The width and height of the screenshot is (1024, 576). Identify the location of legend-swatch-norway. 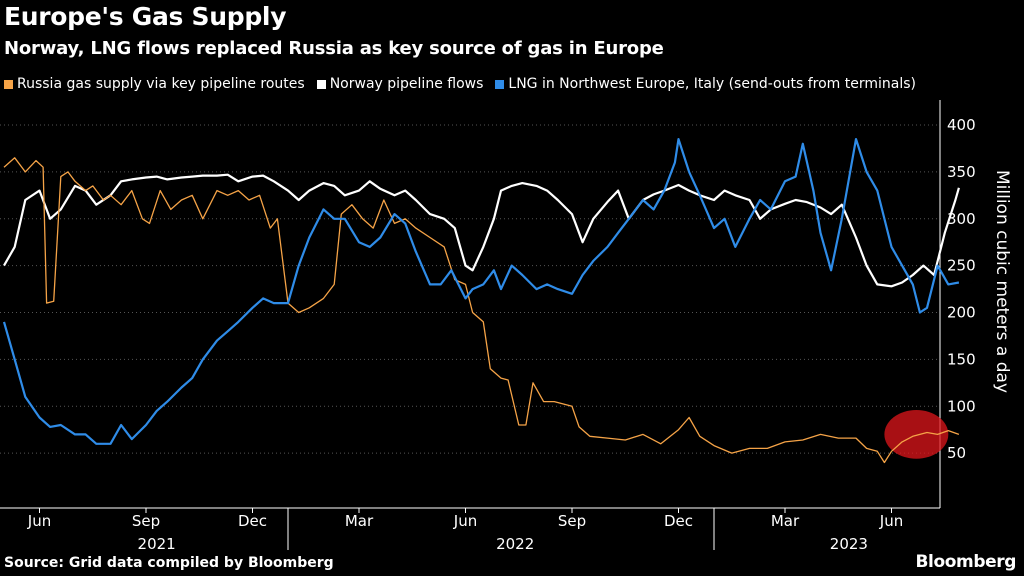
(321, 84).